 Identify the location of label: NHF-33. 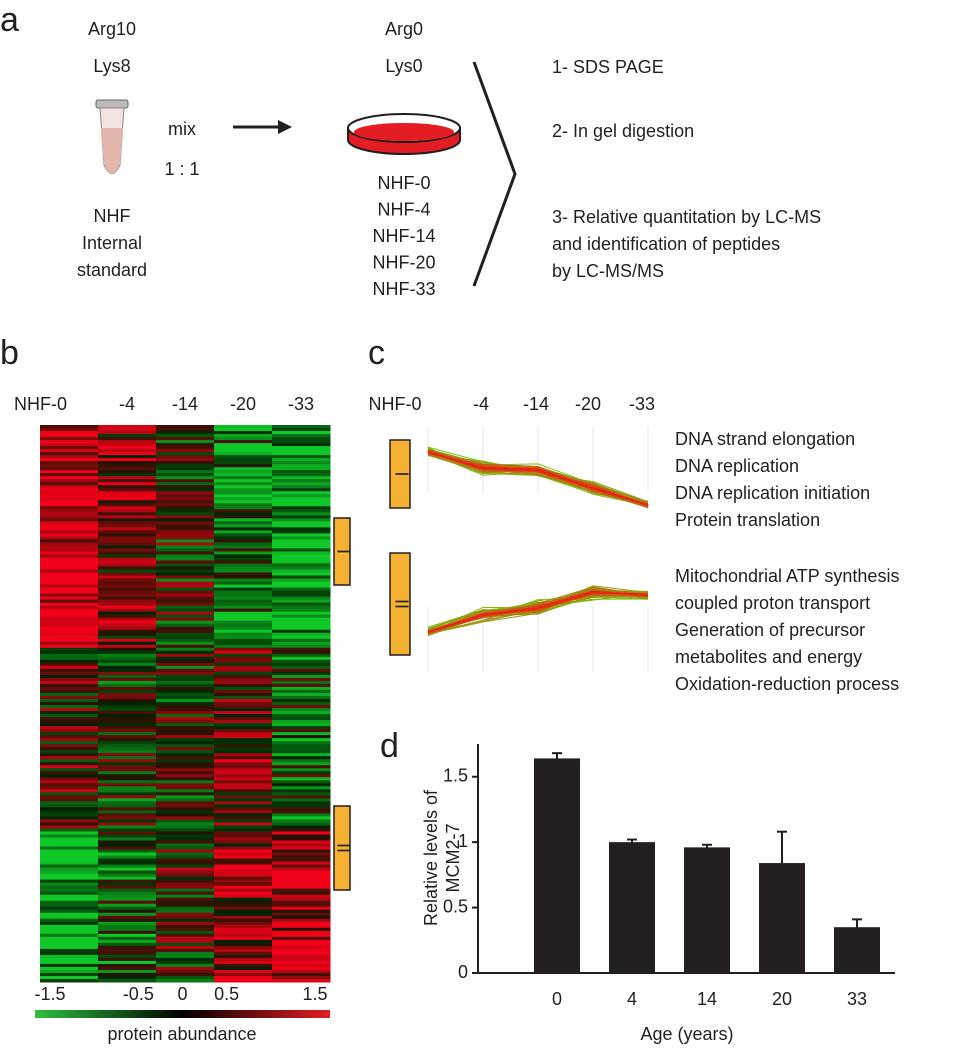
(403, 289).